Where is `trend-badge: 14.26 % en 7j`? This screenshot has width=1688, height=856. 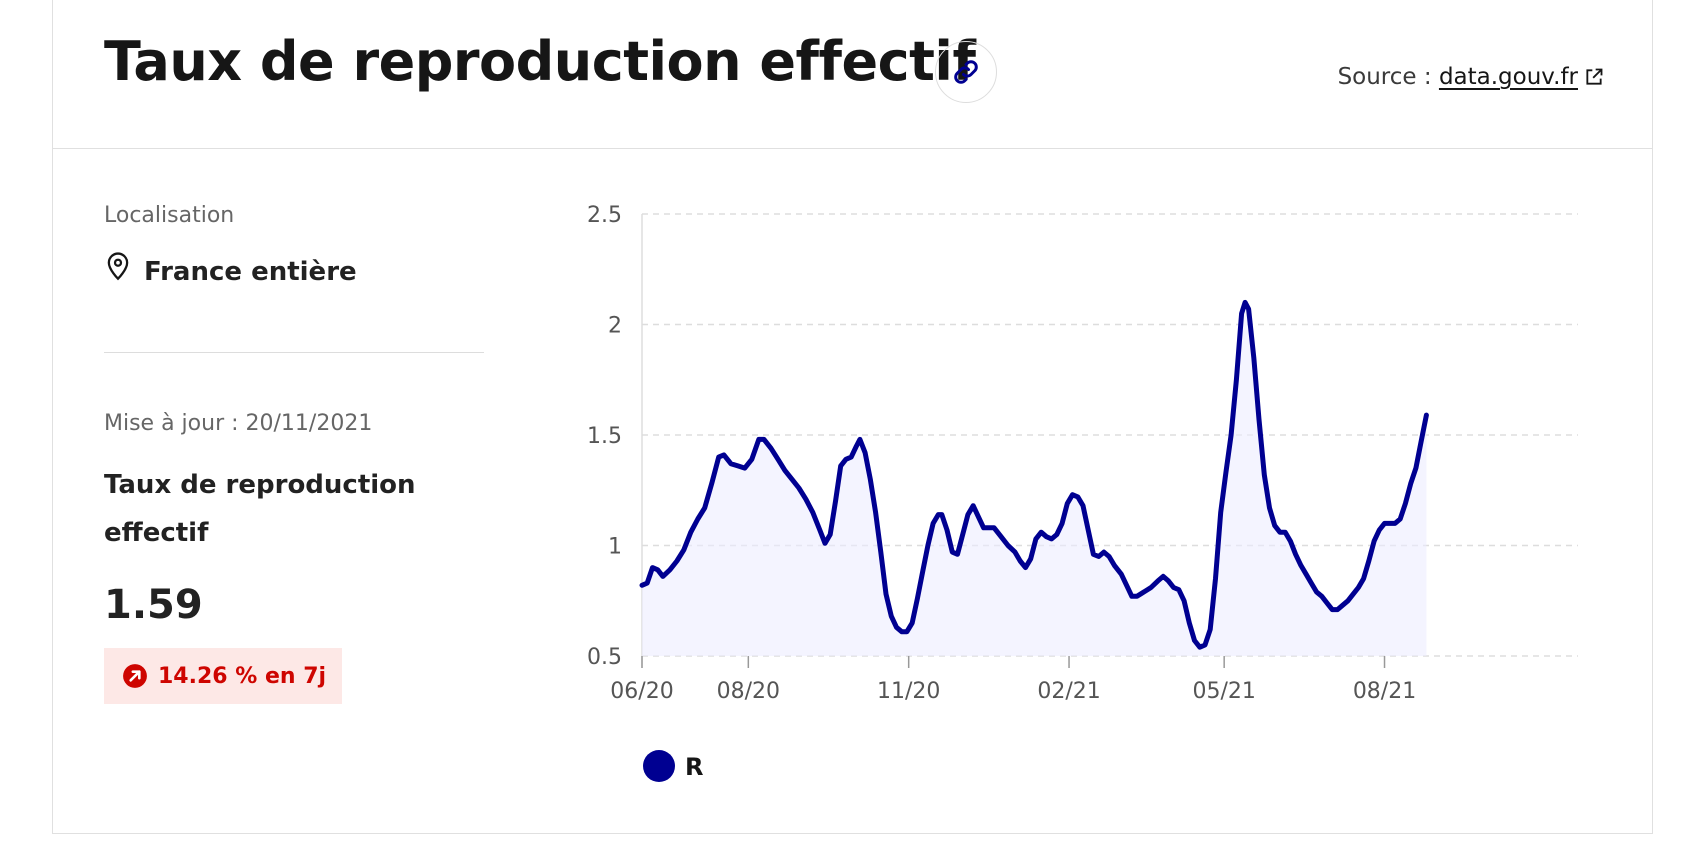 trend-badge: 14.26 % en 7j is located at coordinates (223, 676).